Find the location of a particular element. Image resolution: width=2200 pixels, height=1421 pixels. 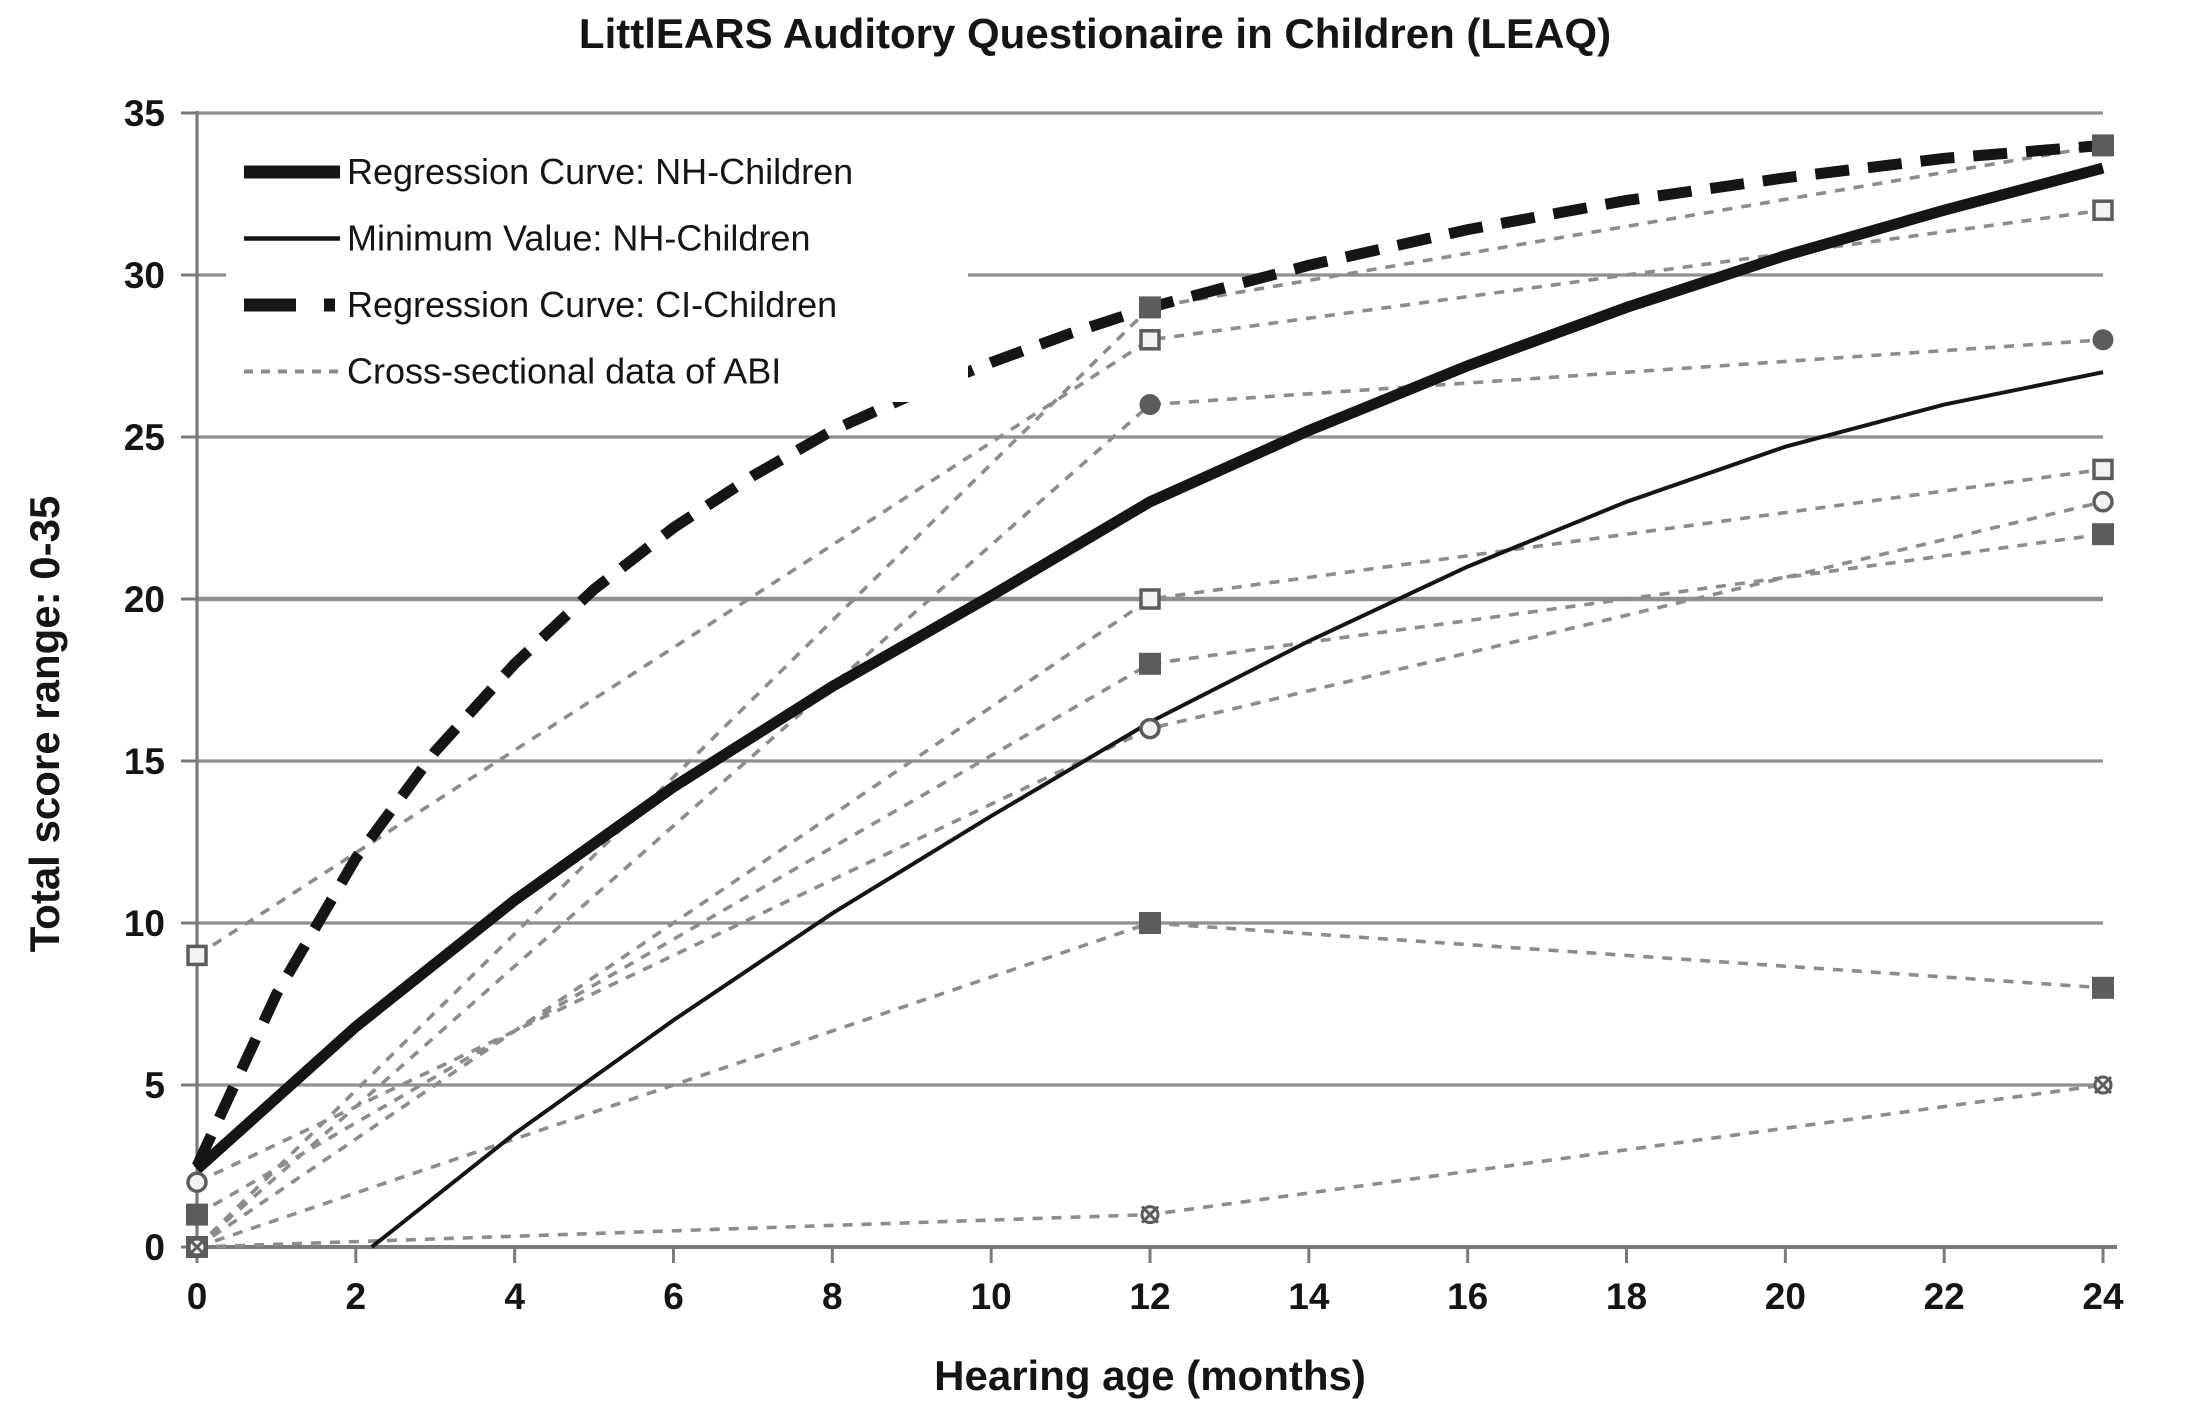

x-tick-label: 2 is located at coordinates (356, 1296).